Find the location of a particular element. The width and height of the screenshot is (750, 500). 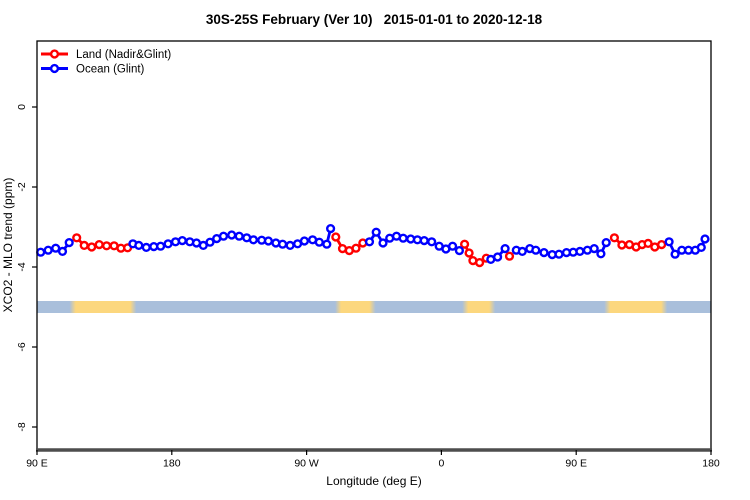

y-tick-label: -4 is located at coordinates (22, 266).